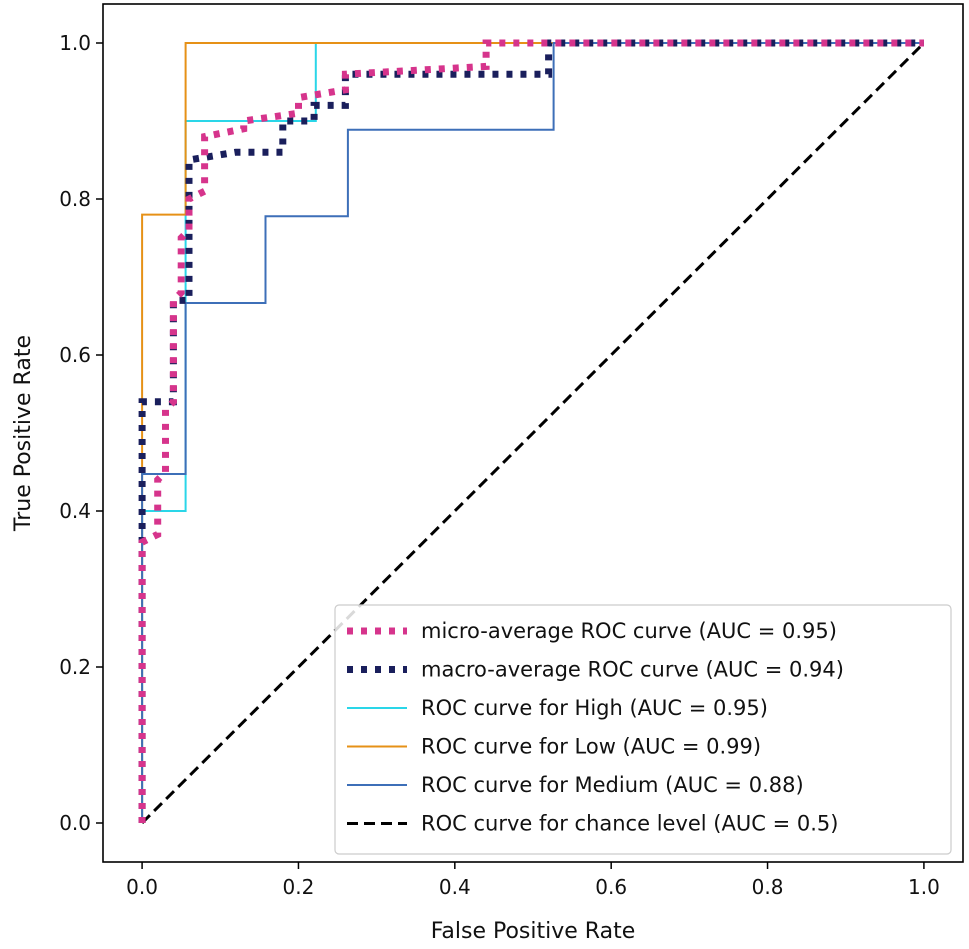  I want to click on y-tick-label-0: 0.0, so click(75, 823).